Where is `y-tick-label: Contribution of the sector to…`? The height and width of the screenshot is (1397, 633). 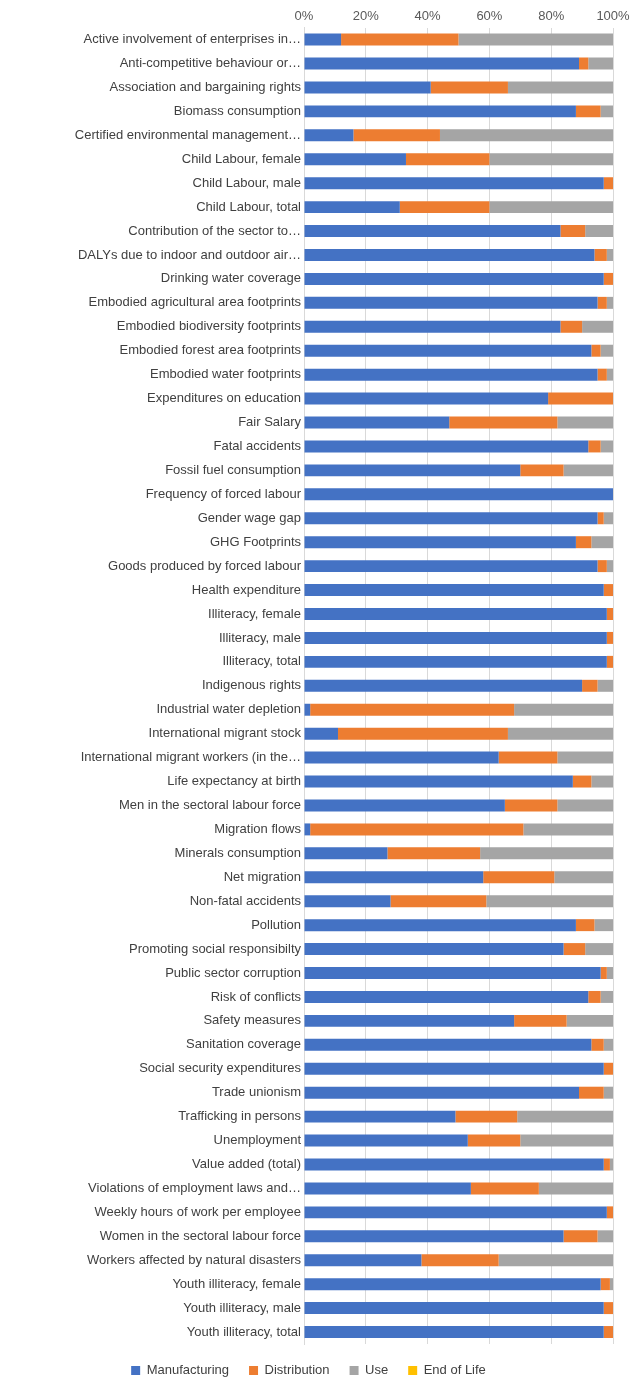
y-tick-label: Contribution of the sector to… is located at coordinates (214, 230).